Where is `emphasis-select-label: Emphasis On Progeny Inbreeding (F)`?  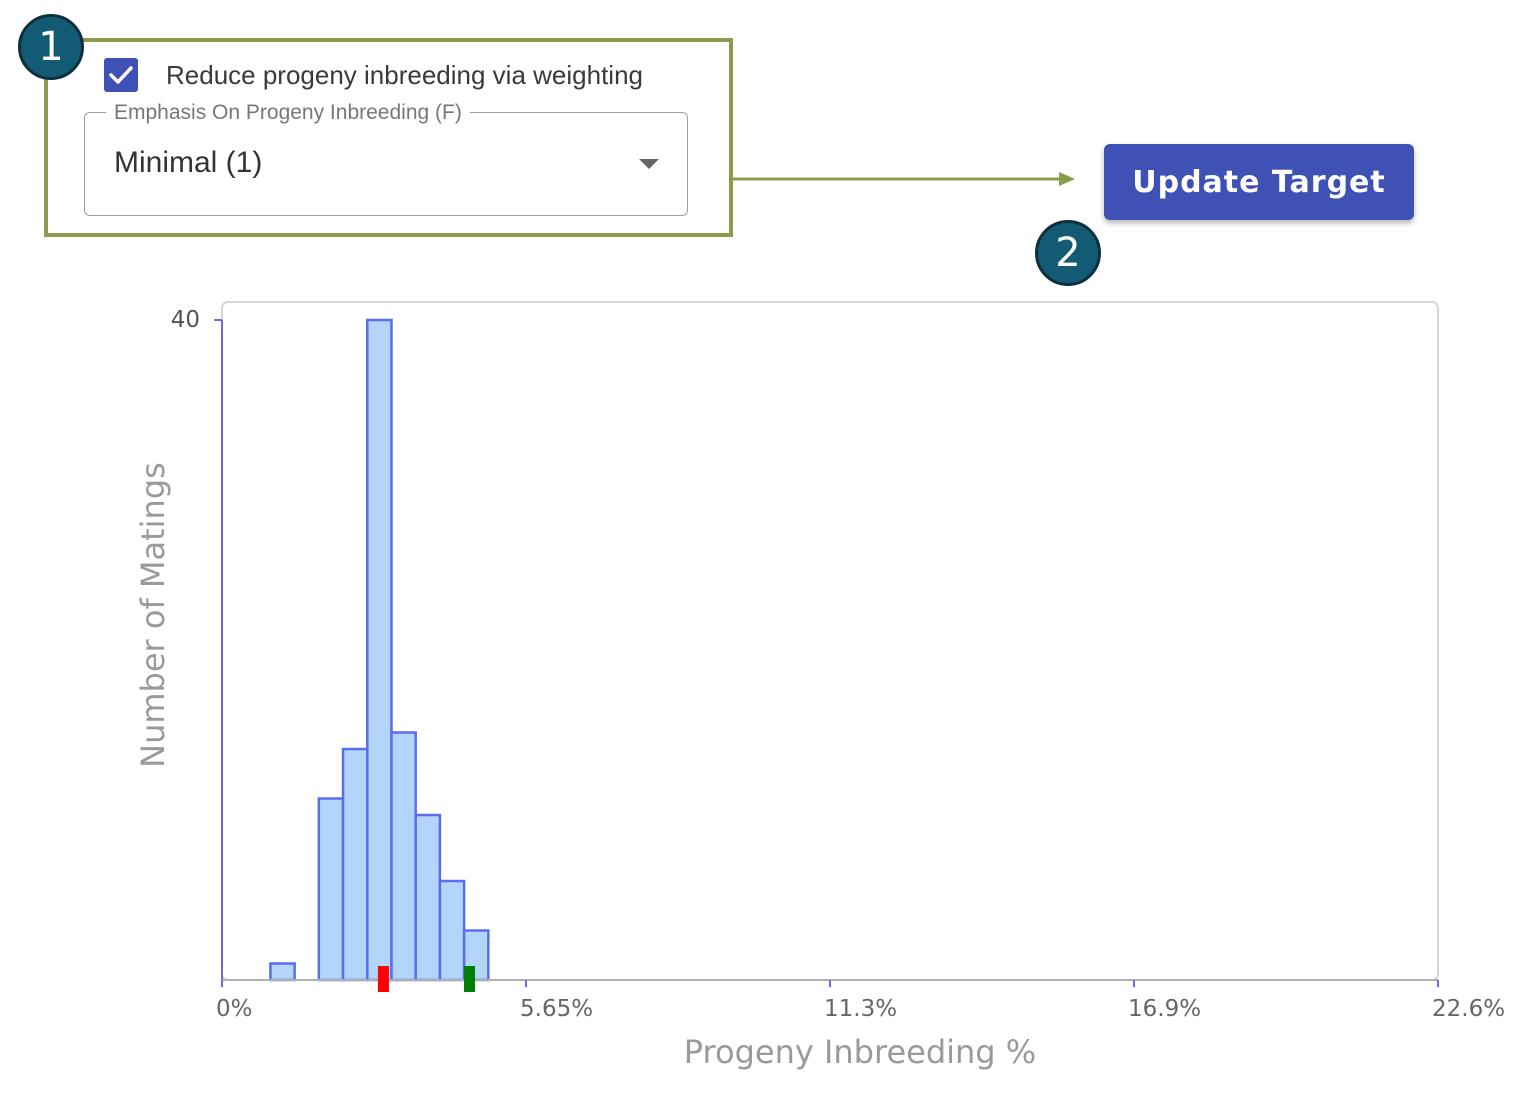
emphasis-select-label: Emphasis On Progeny Inbreeding (F) is located at coordinates (288, 113).